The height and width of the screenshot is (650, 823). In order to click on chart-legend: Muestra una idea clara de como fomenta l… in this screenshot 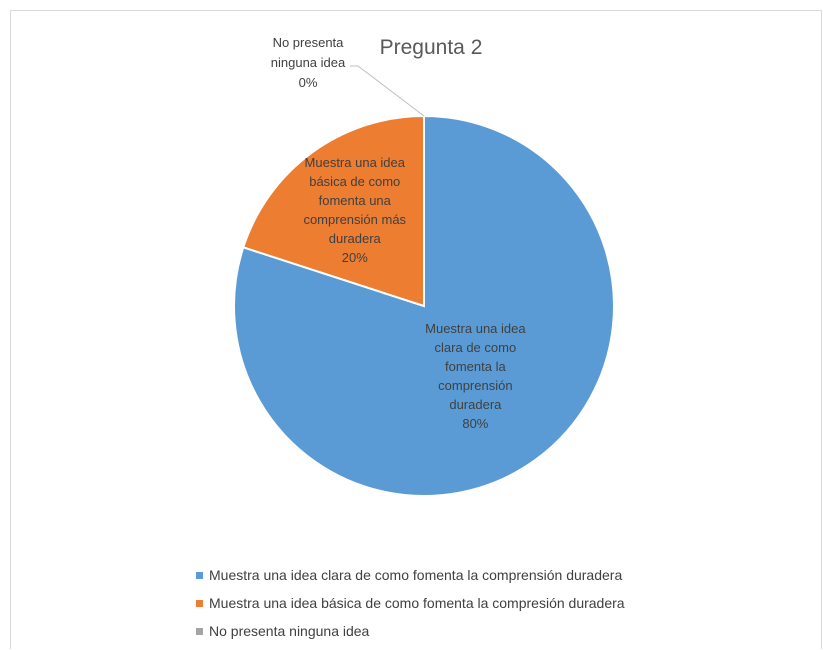, I will do `click(410, 603)`.